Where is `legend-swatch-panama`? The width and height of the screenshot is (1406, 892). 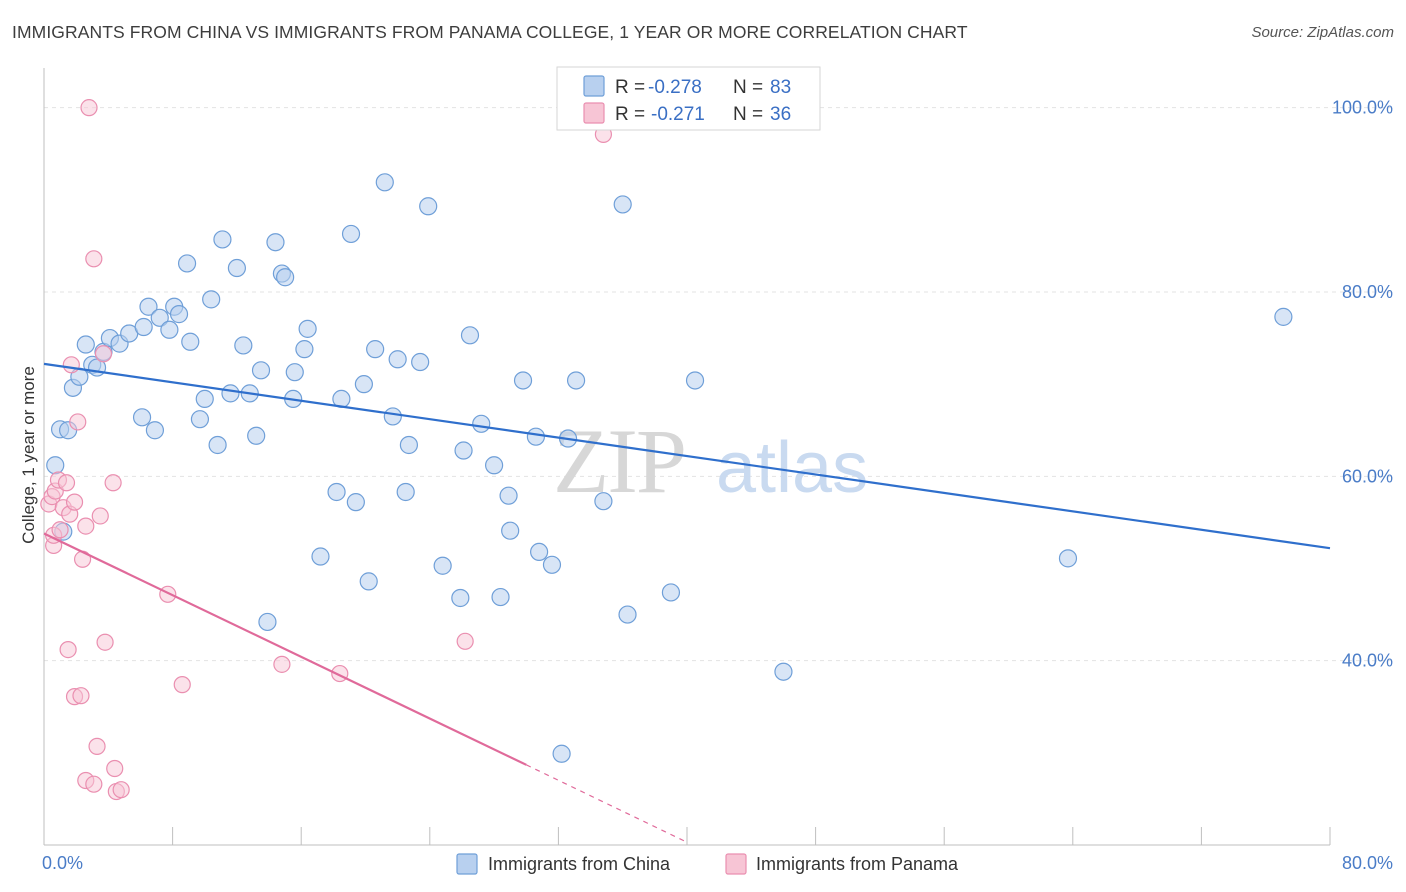 legend-swatch-panama is located at coordinates (594, 113).